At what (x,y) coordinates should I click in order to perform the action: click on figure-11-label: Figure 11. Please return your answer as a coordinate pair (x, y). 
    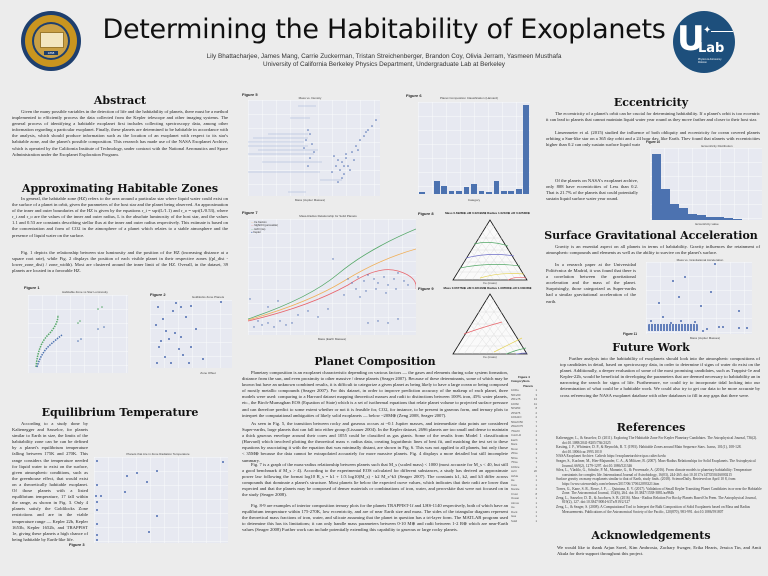
    Looking at the image, I should click on (630, 334).